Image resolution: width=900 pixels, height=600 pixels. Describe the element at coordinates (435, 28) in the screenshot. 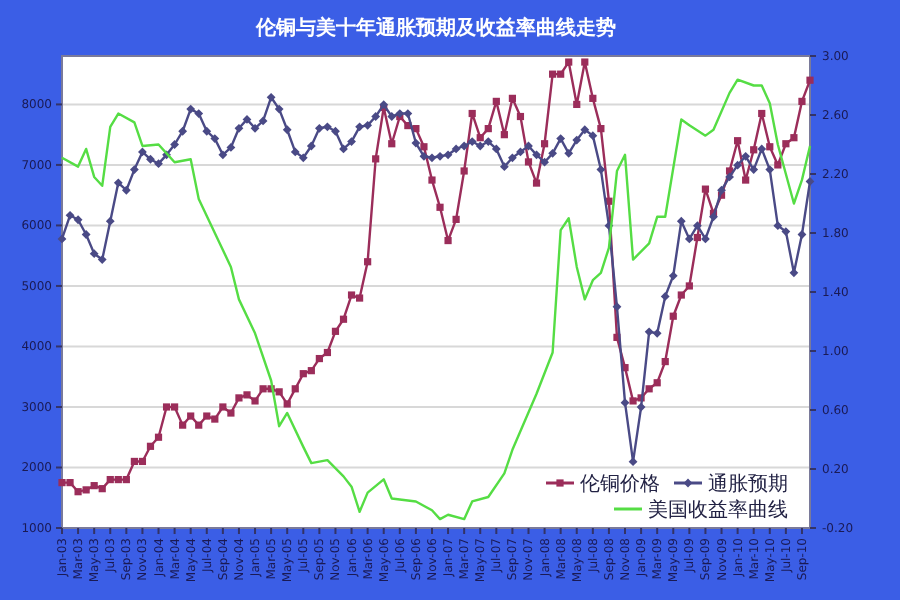

I see `chart-title: 伦铜与美十年通胀预期及收益率曲线走势` at that location.